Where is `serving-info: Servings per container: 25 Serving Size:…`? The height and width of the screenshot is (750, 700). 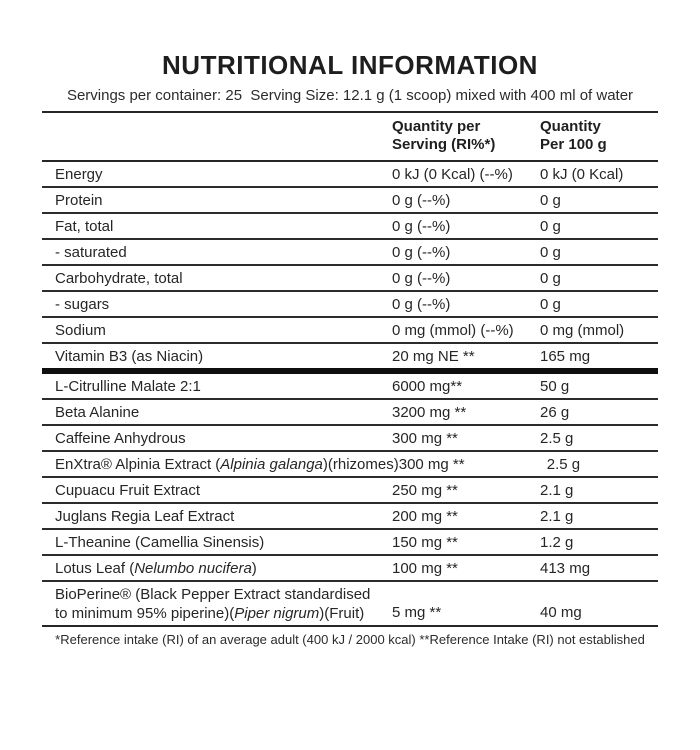
serving-info: Servings per container: 25 Serving Size:… is located at coordinates (350, 95).